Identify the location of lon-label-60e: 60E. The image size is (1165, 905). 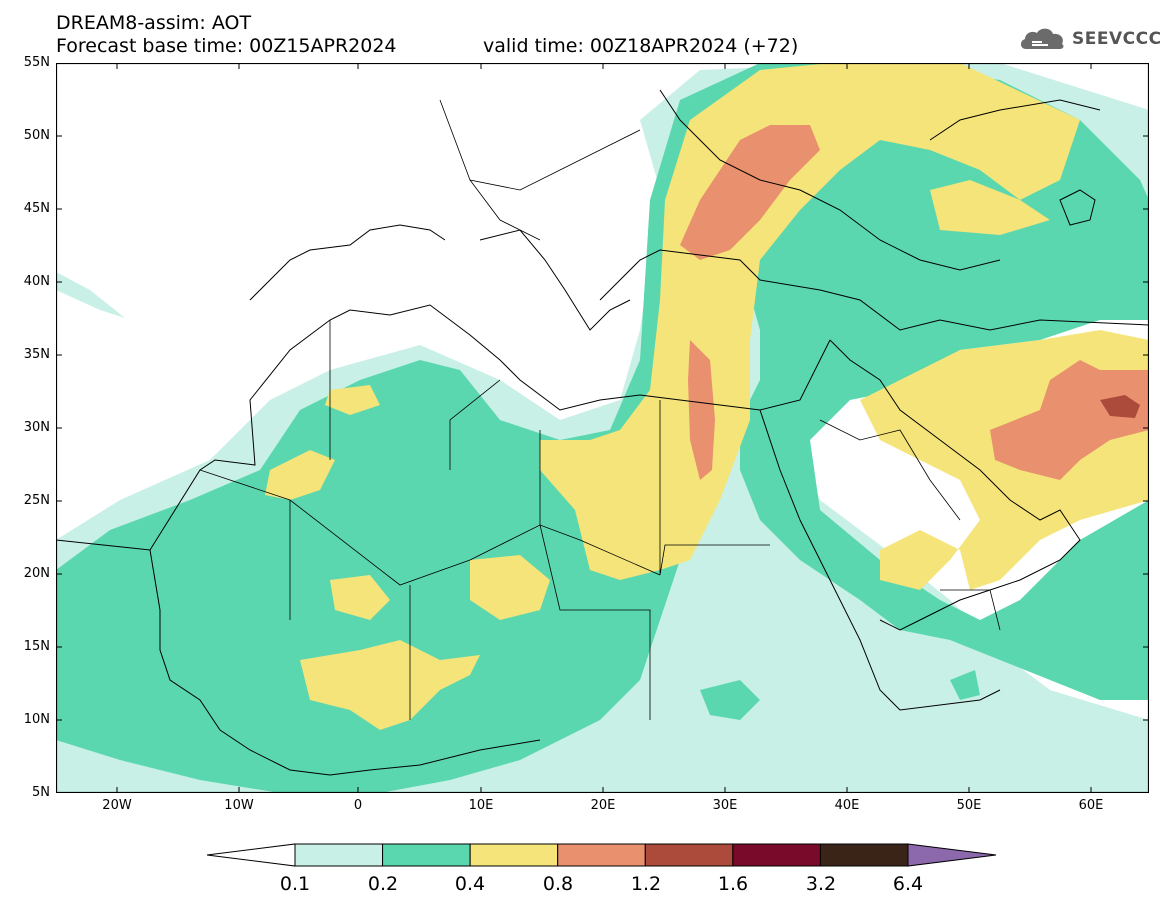
(1091, 805).